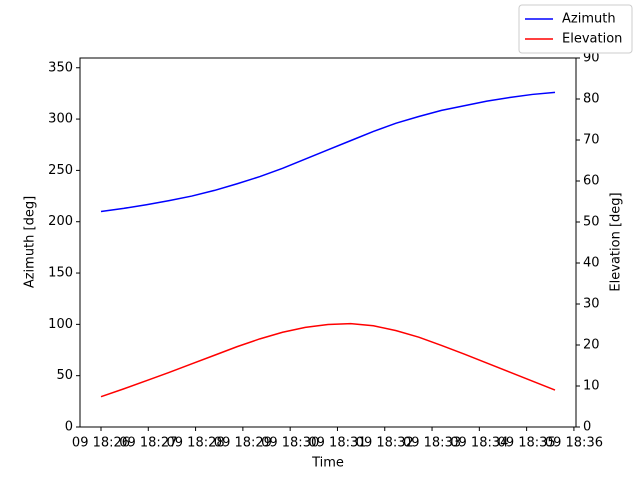  What do you see at coordinates (243, 443) in the screenshot?
I see `x-tick-label: 09 18:29` at bounding box center [243, 443].